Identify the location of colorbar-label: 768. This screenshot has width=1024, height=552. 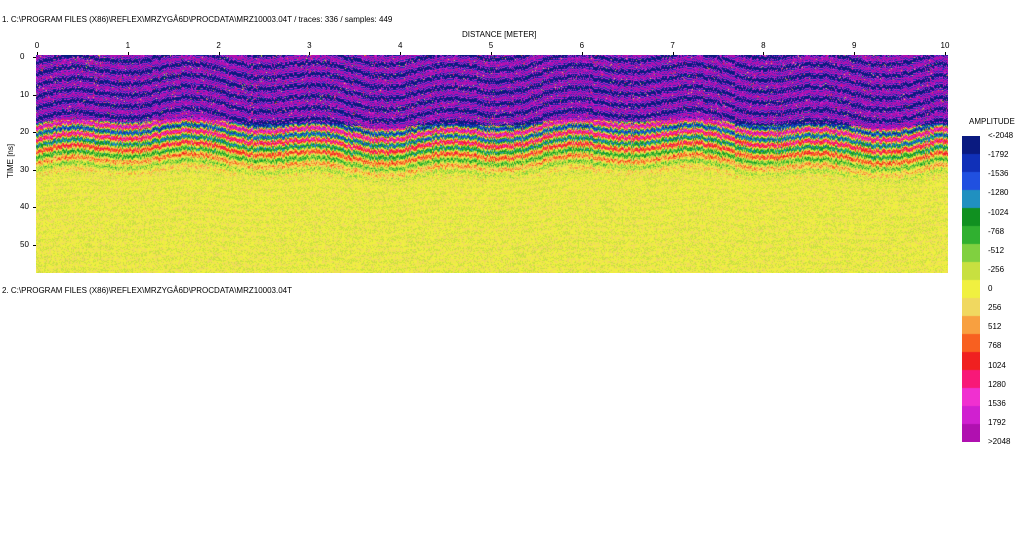
(995, 346).